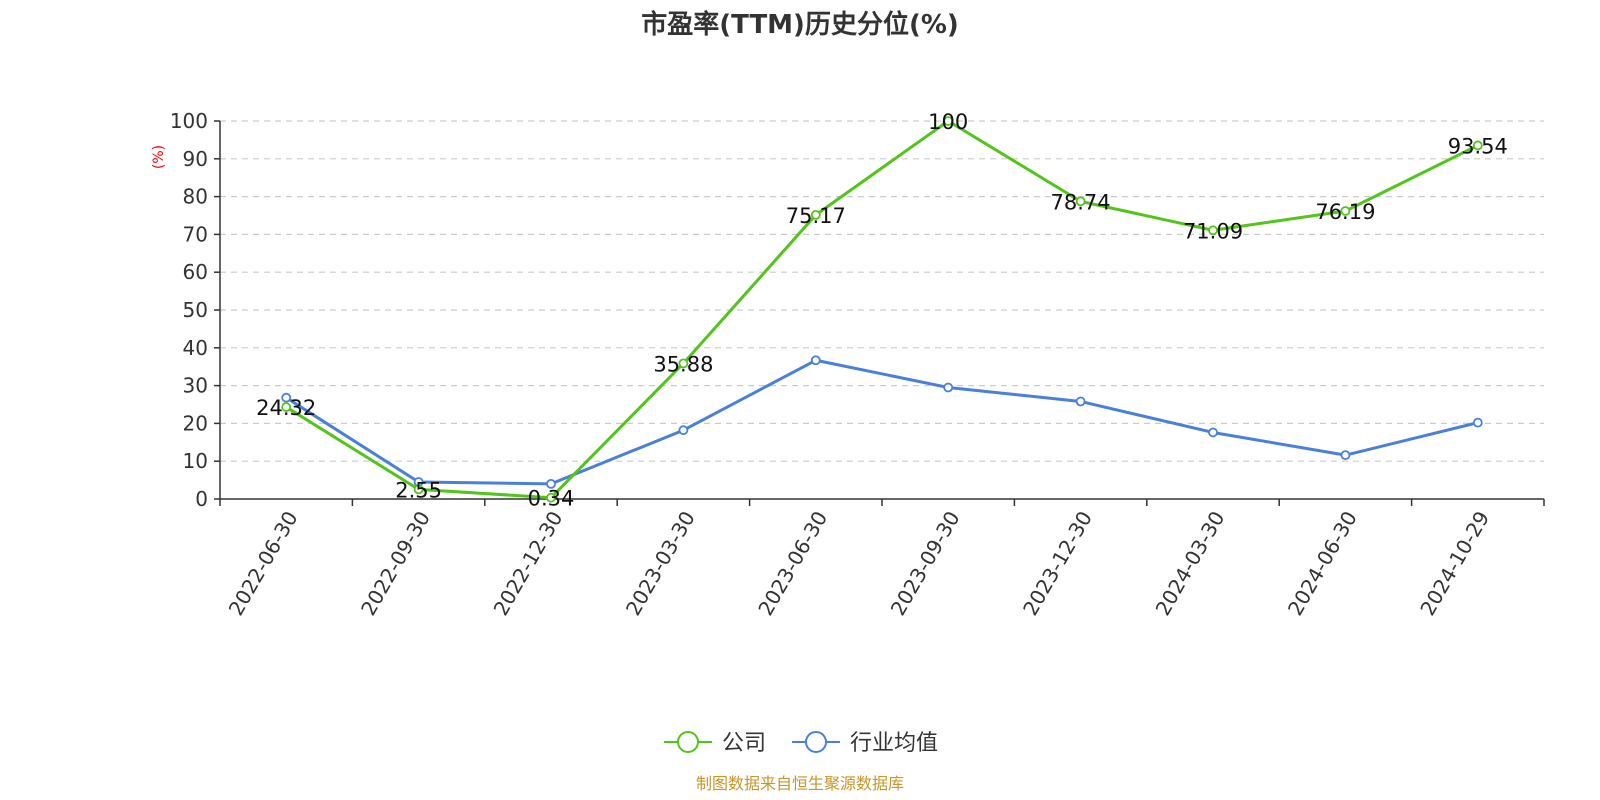 The image size is (1600, 800). I want to click on y-tick-label: 100, so click(189, 121).